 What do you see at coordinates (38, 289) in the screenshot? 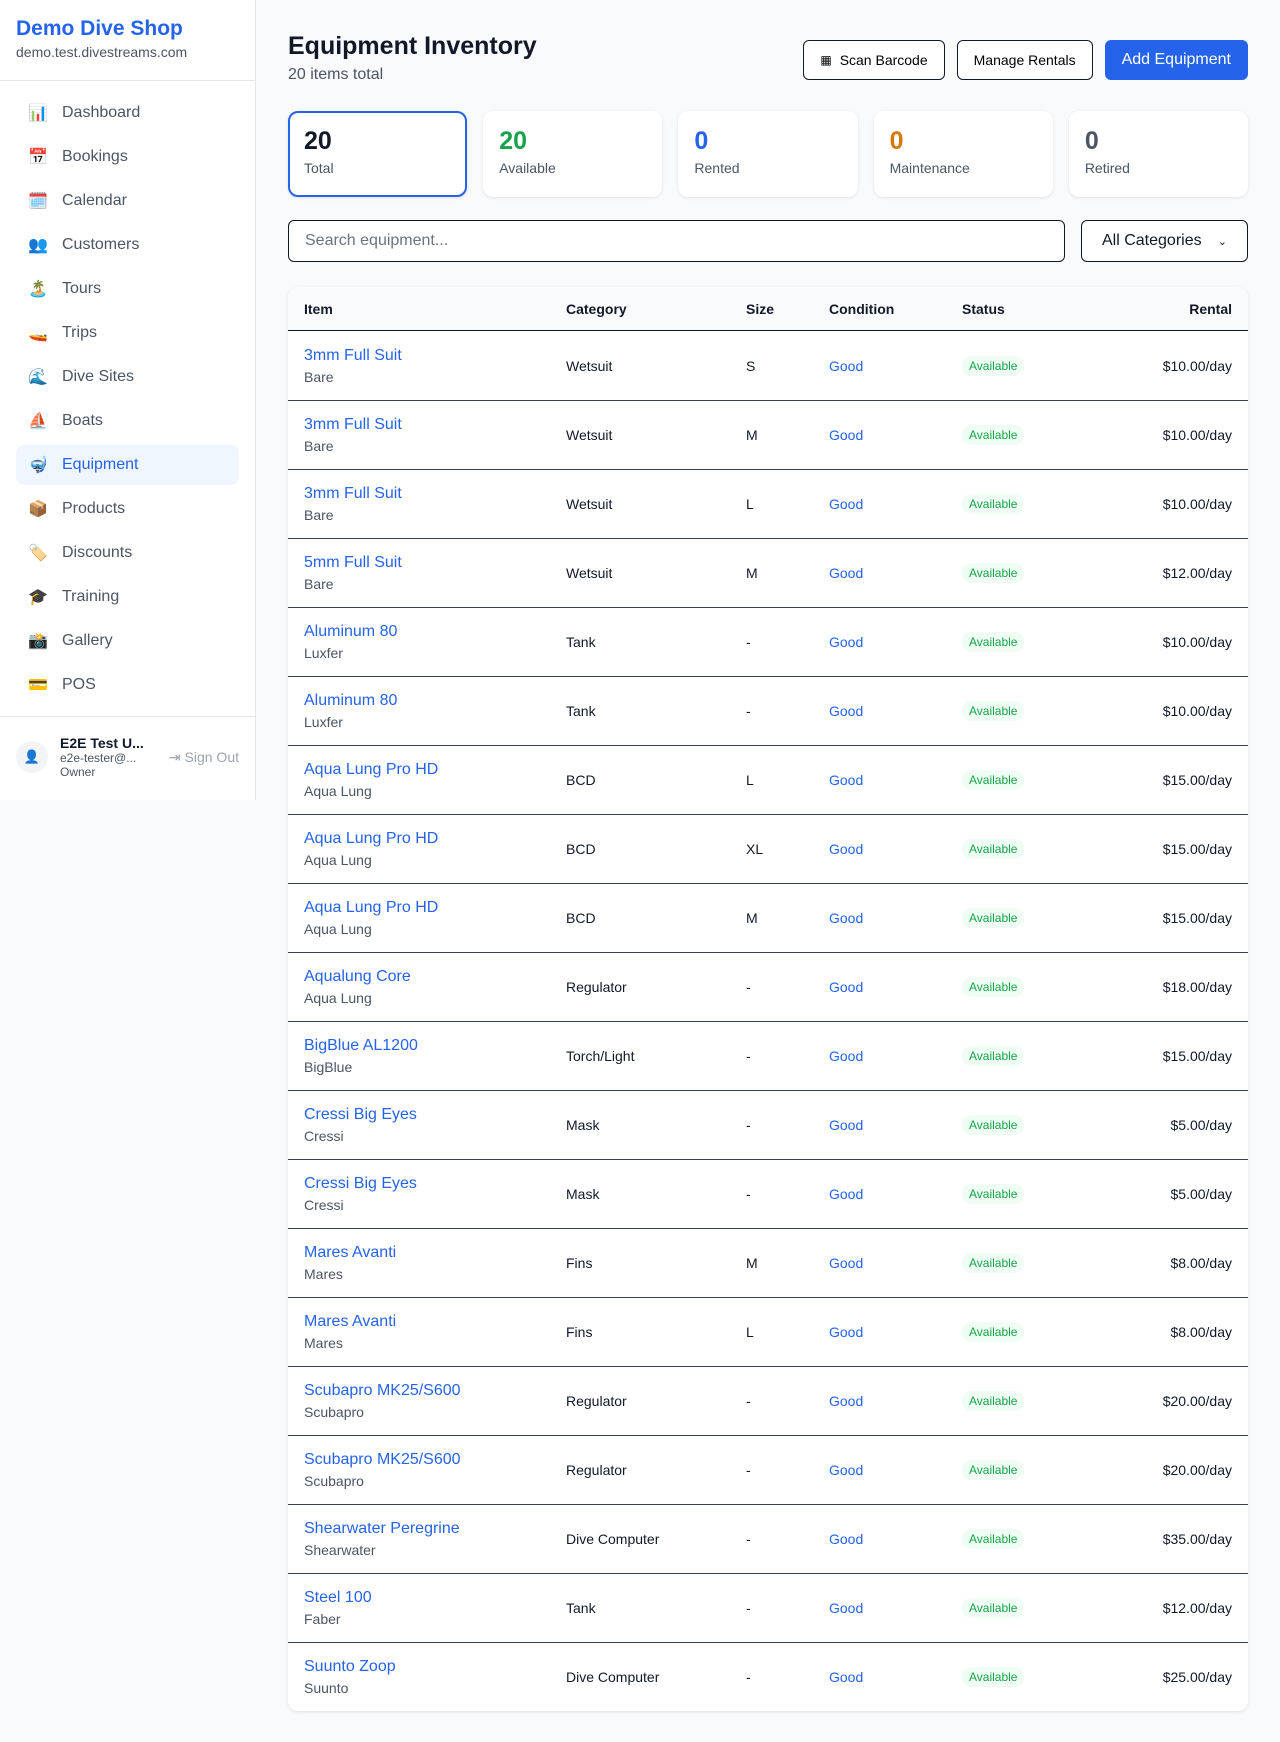
I see `tours-icon: 🏝️` at bounding box center [38, 289].